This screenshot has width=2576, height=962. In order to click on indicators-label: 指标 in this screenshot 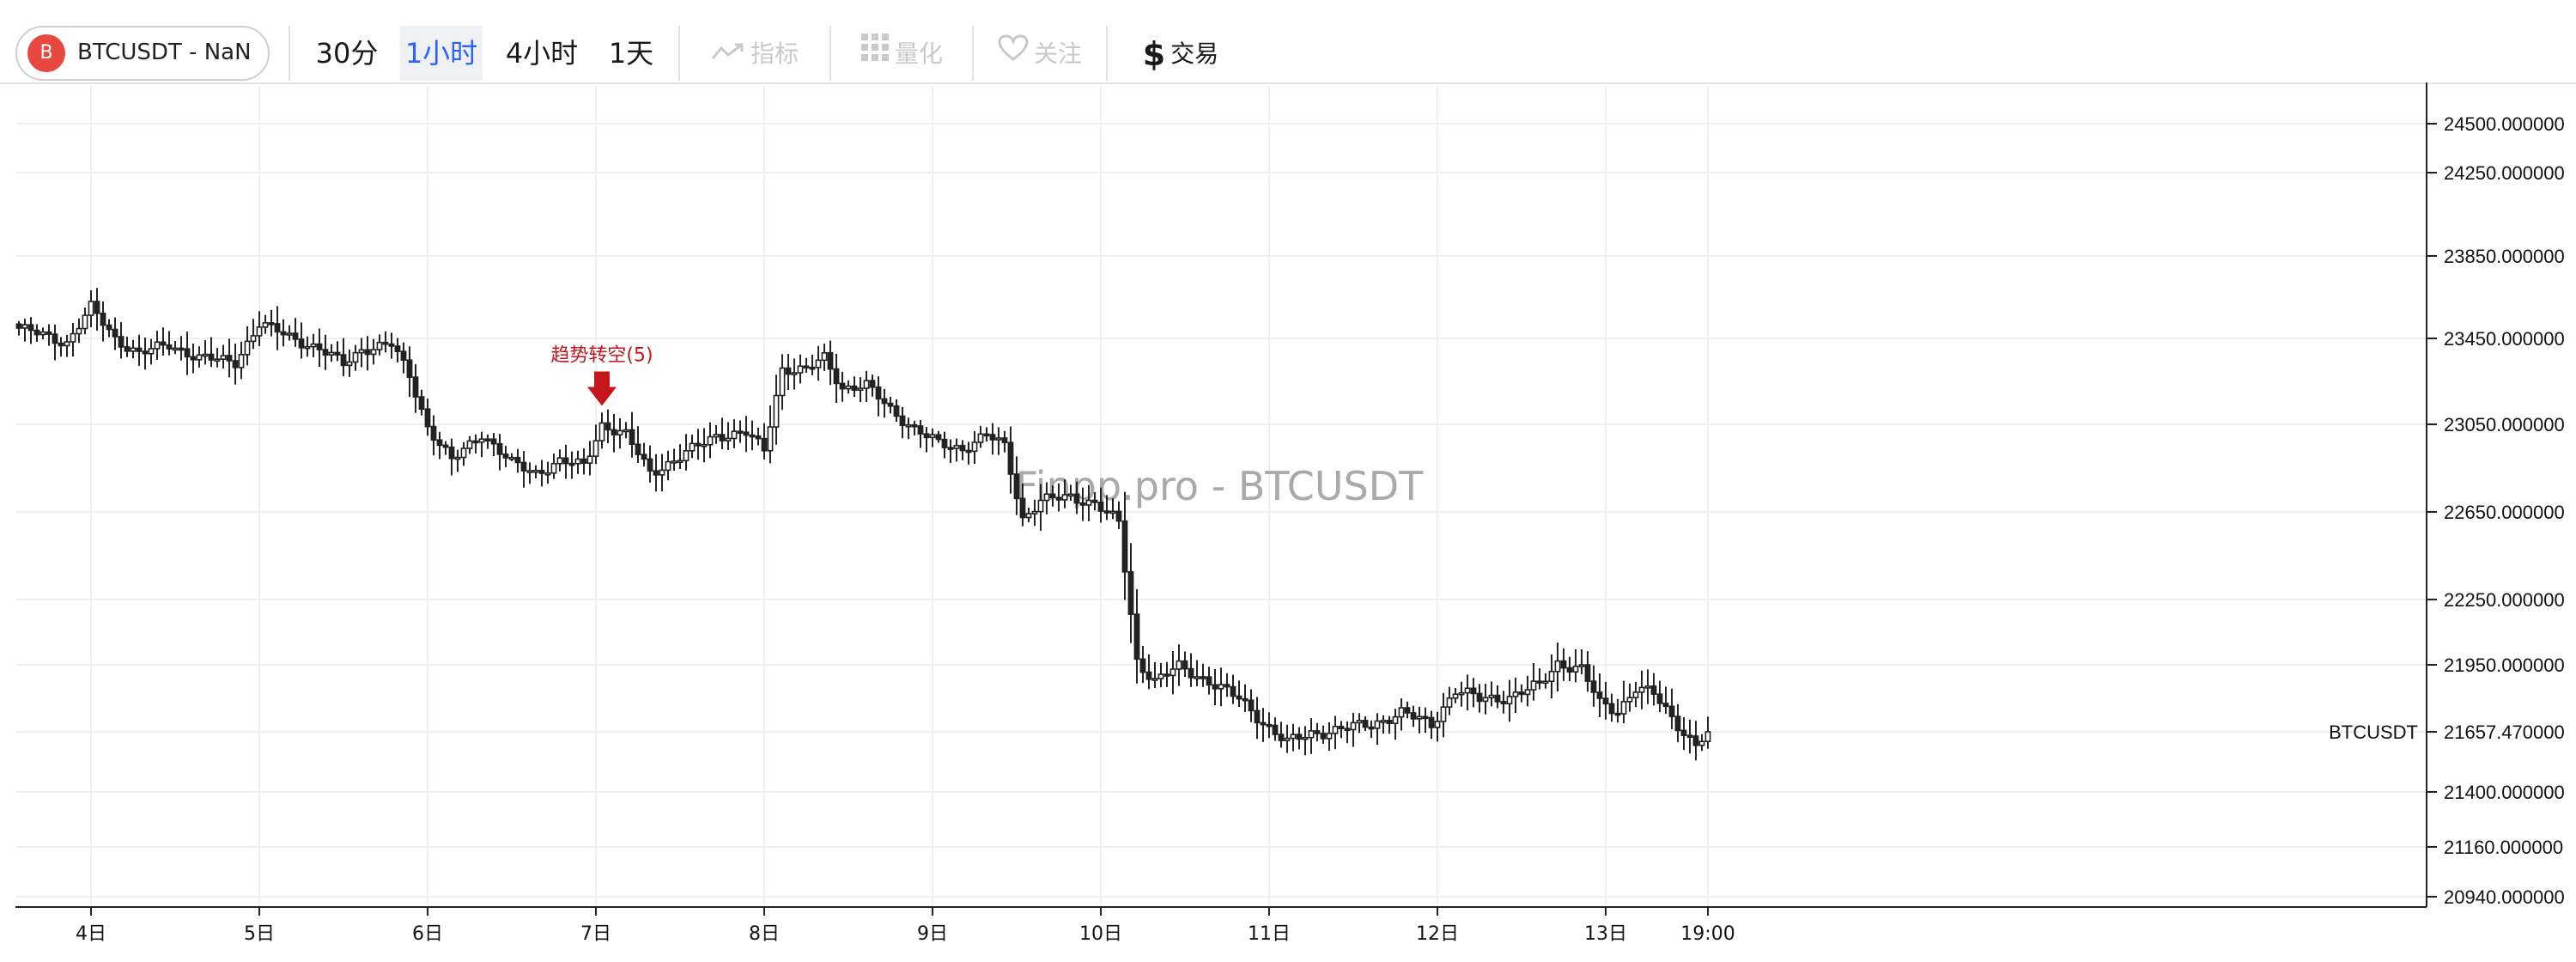, I will do `click(775, 54)`.